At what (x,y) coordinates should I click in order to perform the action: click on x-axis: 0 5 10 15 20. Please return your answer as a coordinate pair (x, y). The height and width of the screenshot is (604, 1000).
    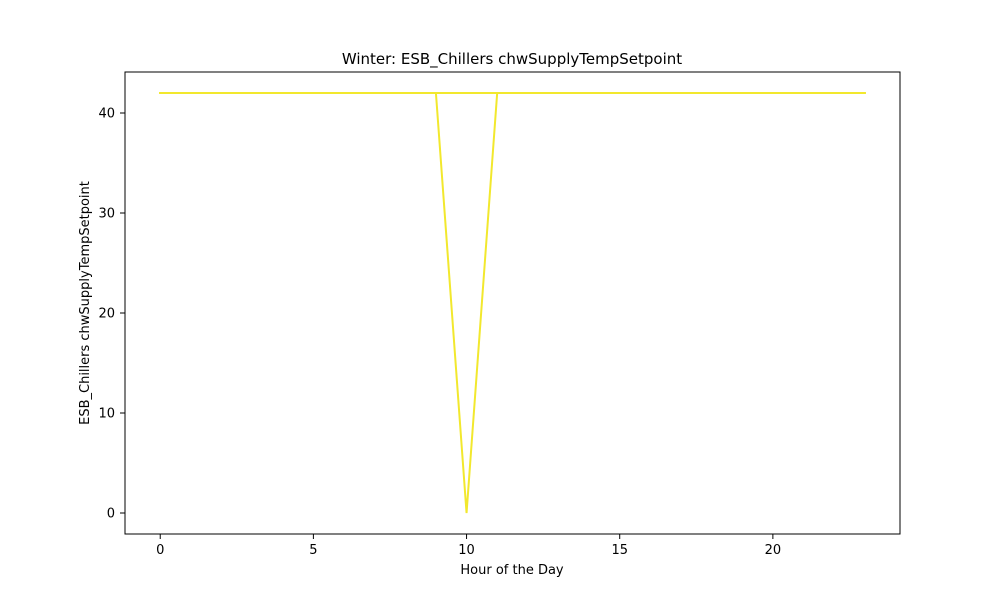
    Looking at the image, I should click on (468, 546).